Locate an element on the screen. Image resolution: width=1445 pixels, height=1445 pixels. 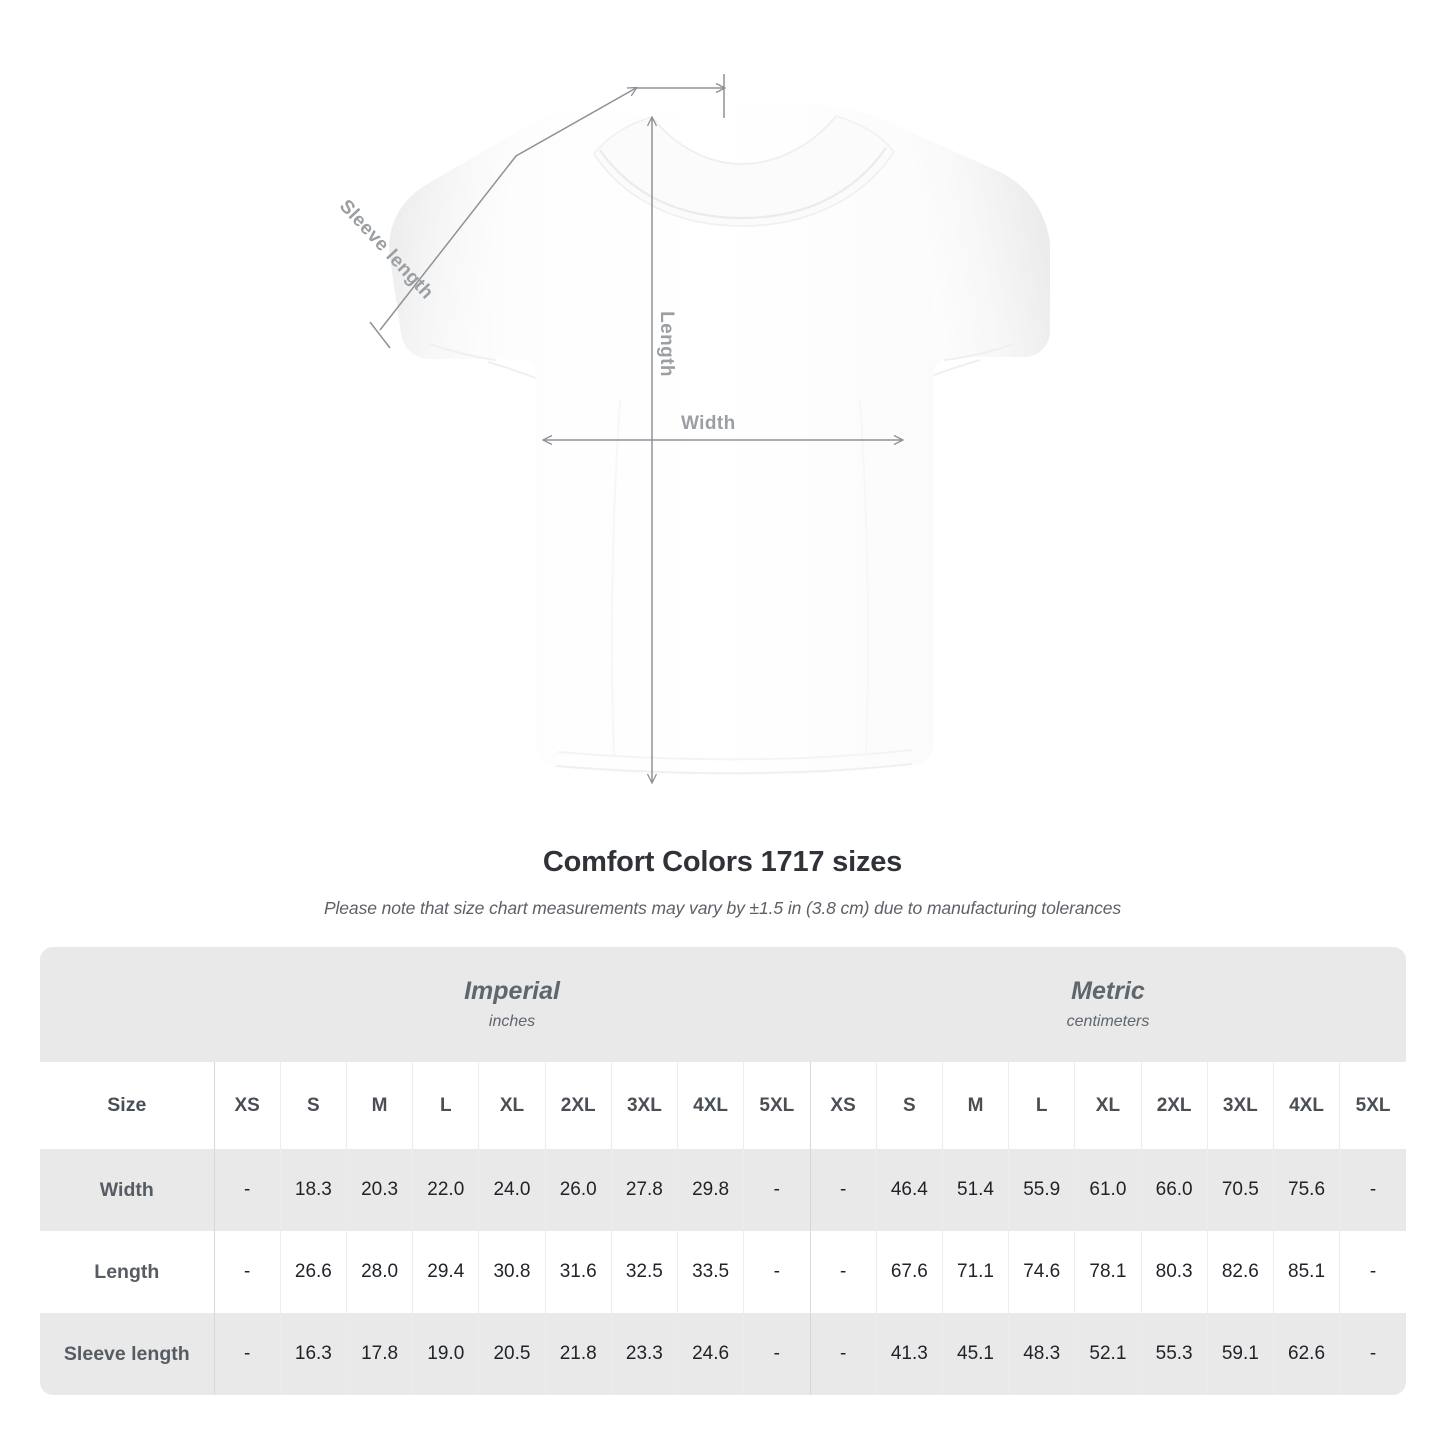
cell-length-imperial-3XL: 32.5 is located at coordinates (644, 1272).